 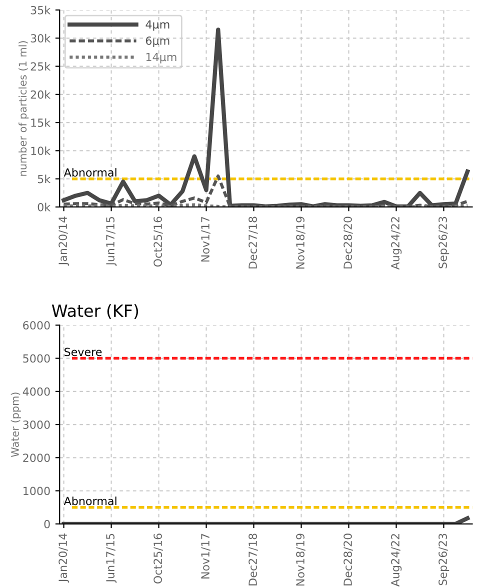 I want to click on y-tick-label: 6000, so click(x=36, y=325).